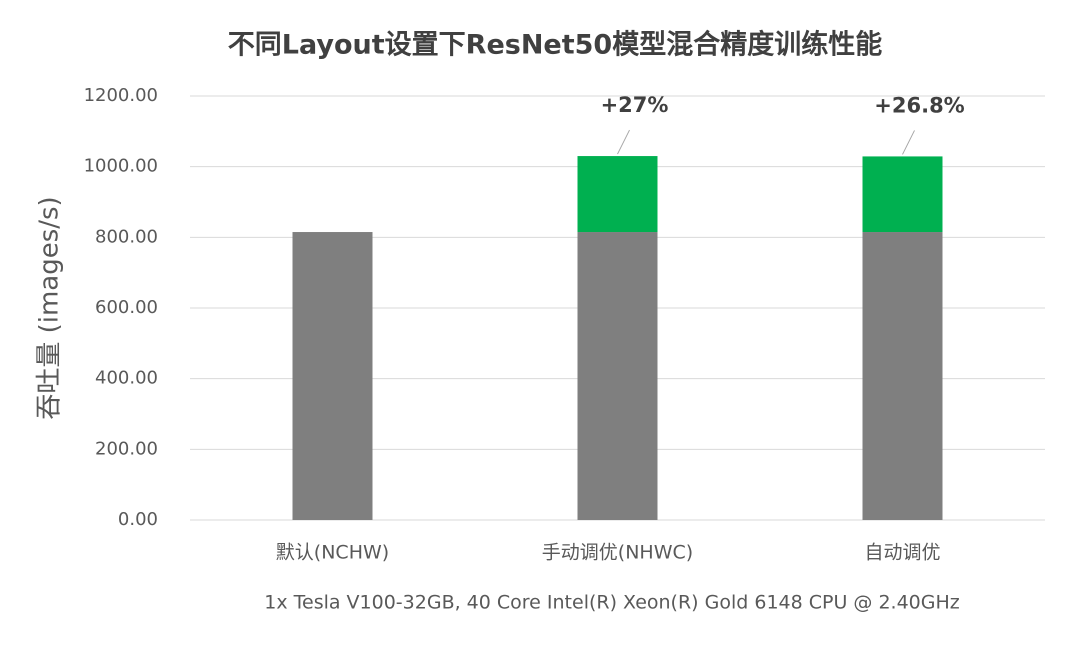  I want to click on annotation: +27%, so click(635, 105).